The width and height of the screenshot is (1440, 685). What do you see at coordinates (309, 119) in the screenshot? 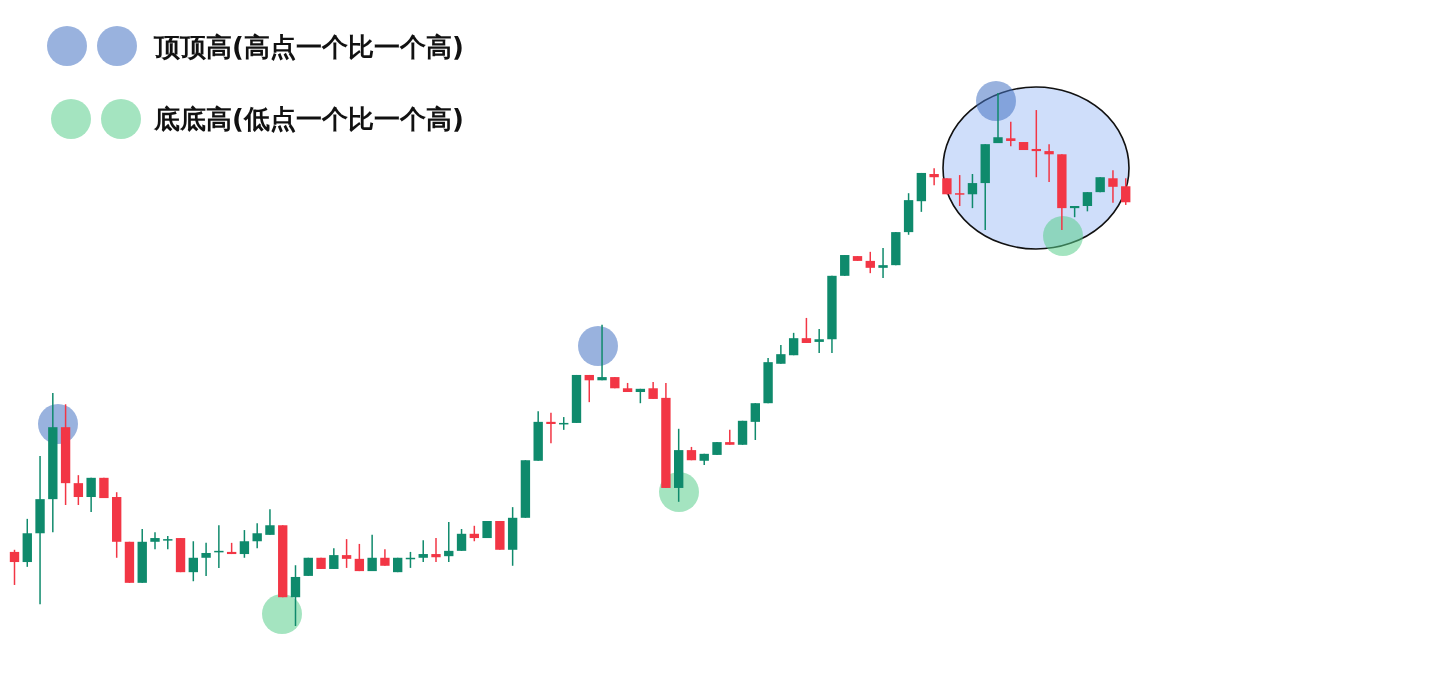
I see `annotation: 底底高(低点一个比一个高)` at bounding box center [309, 119].